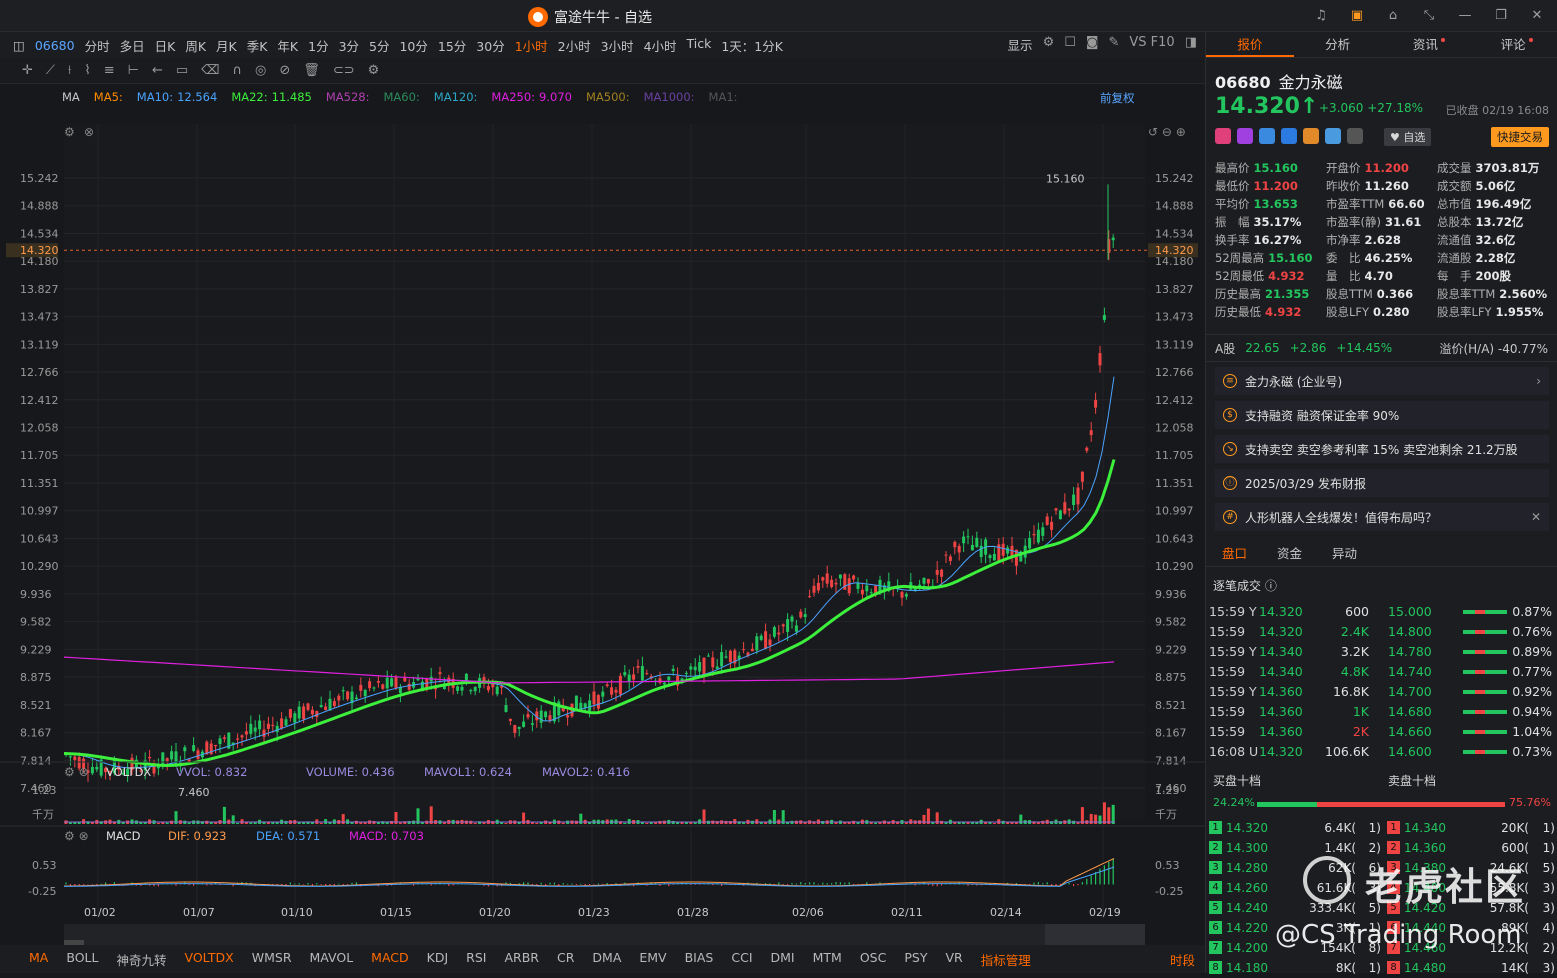  I want to click on indicator-tab: VR, so click(954, 957).